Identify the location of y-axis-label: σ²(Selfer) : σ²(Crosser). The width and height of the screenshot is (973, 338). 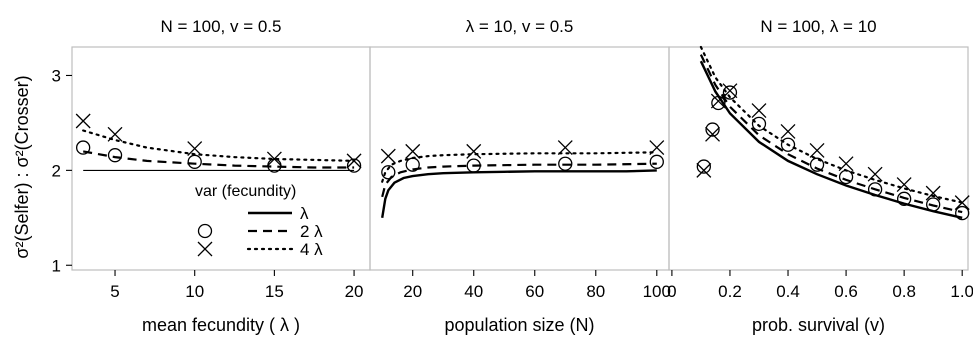
(22, 166).